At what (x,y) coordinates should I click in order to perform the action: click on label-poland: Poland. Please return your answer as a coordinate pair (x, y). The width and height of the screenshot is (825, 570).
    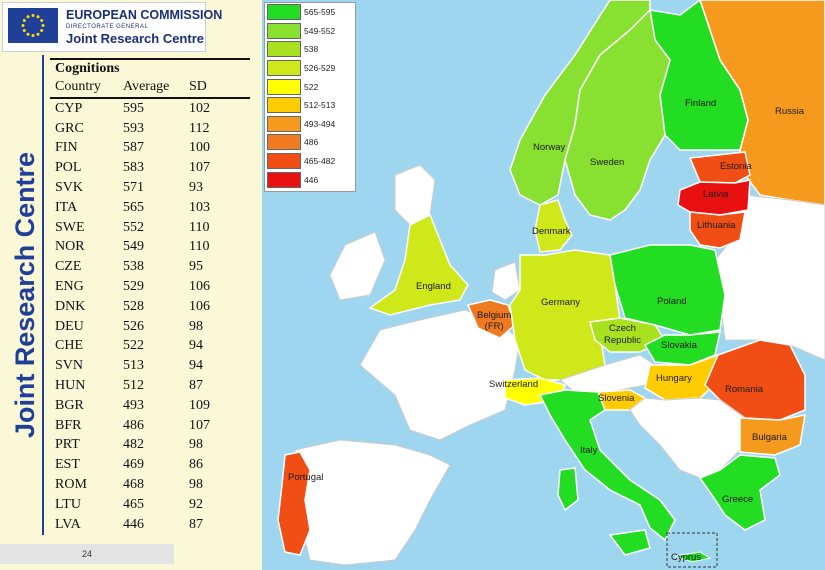
    Looking at the image, I should click on (672, 301).